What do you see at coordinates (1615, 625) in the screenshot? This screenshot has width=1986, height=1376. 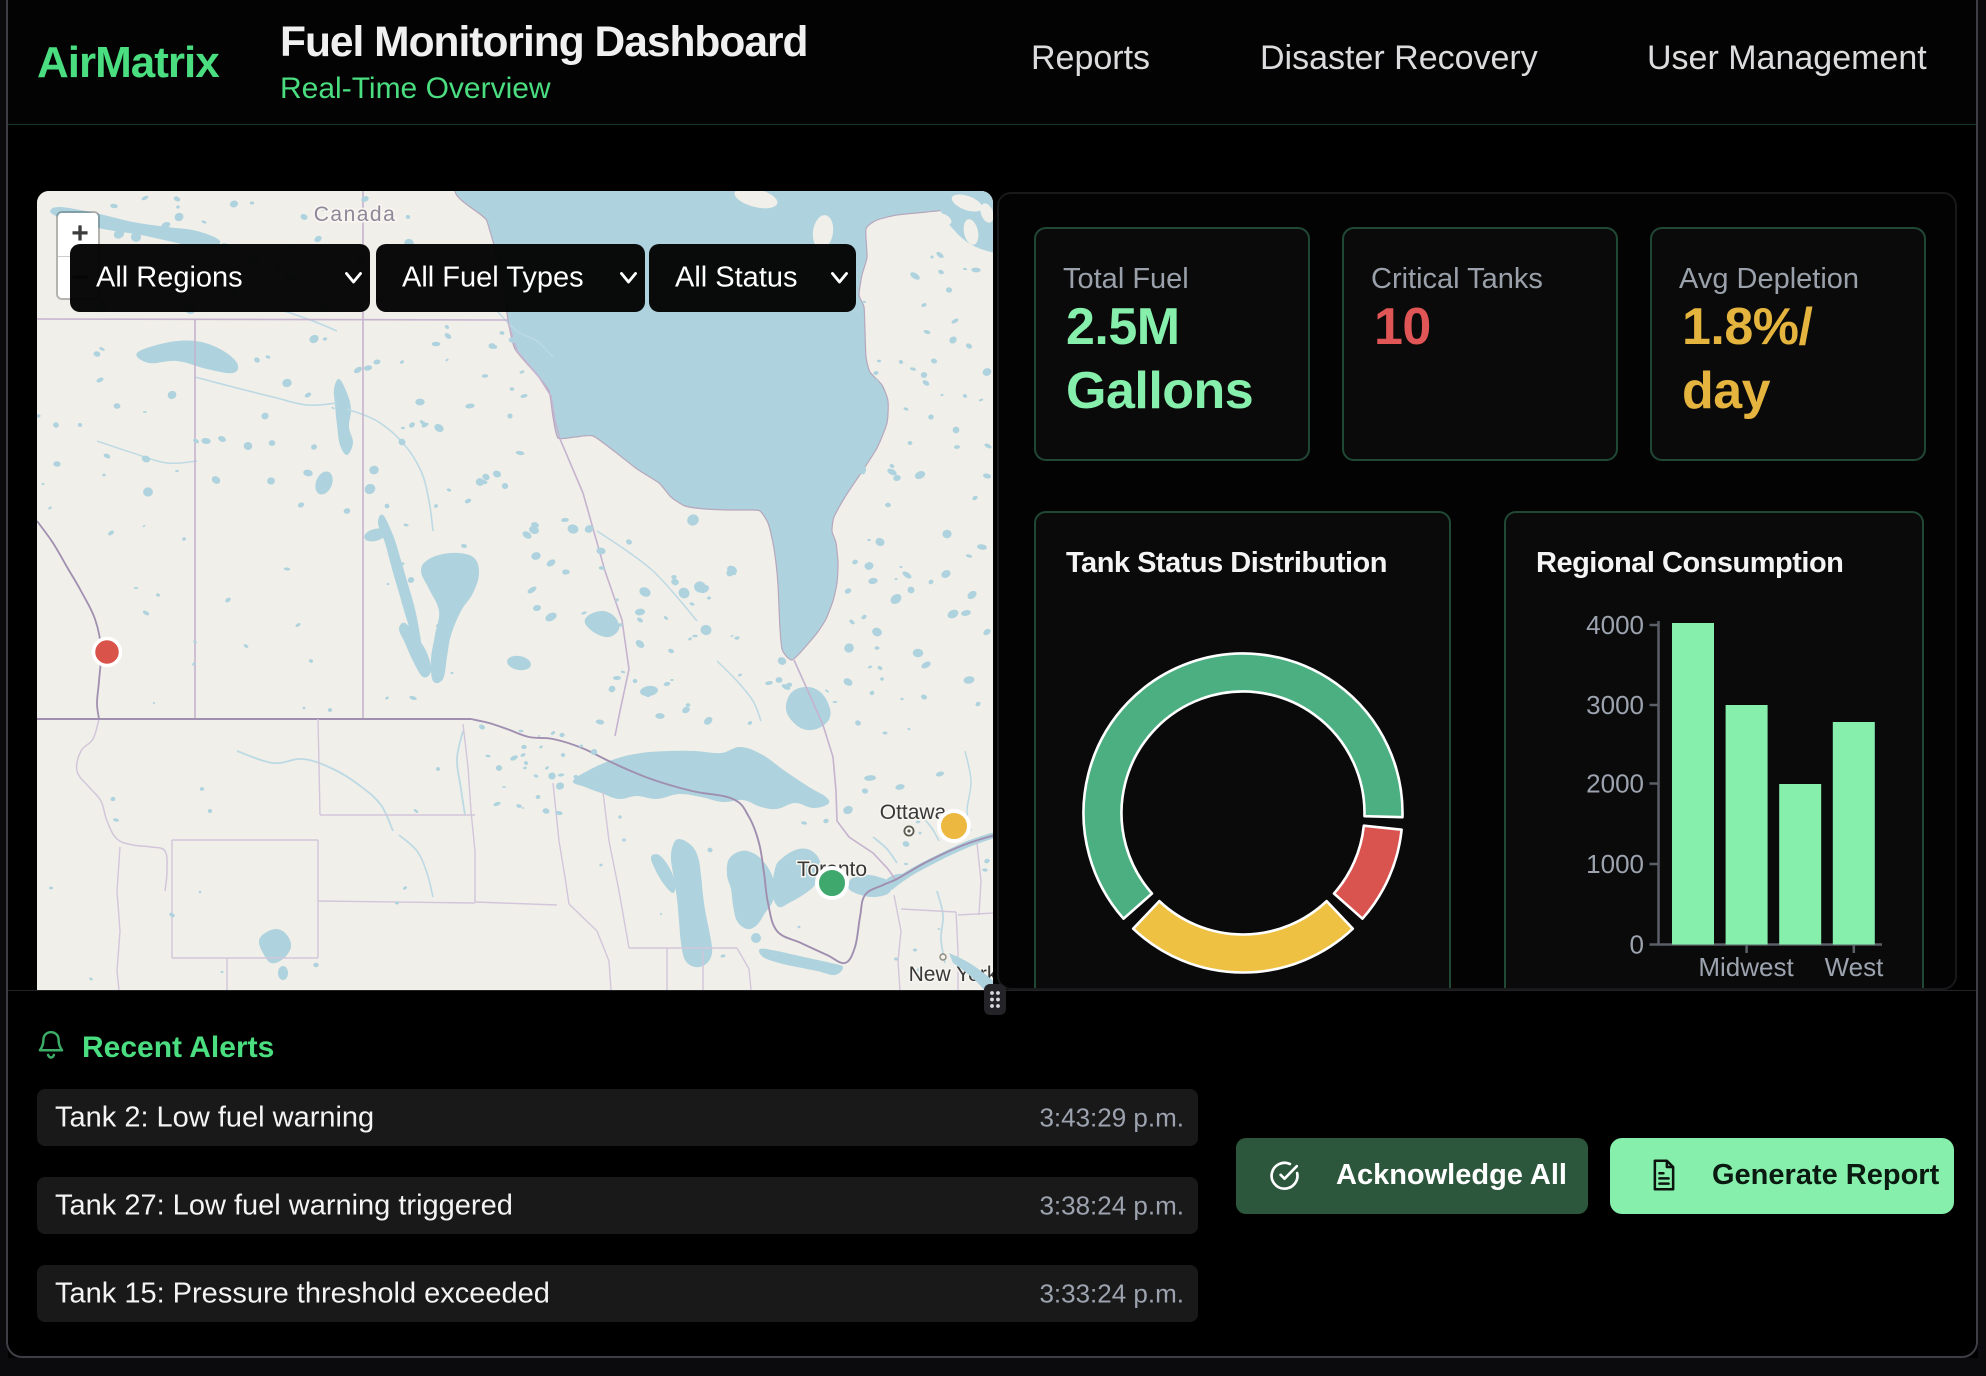 I see `svg-text: 4000` at bounding box center [1615, 625].